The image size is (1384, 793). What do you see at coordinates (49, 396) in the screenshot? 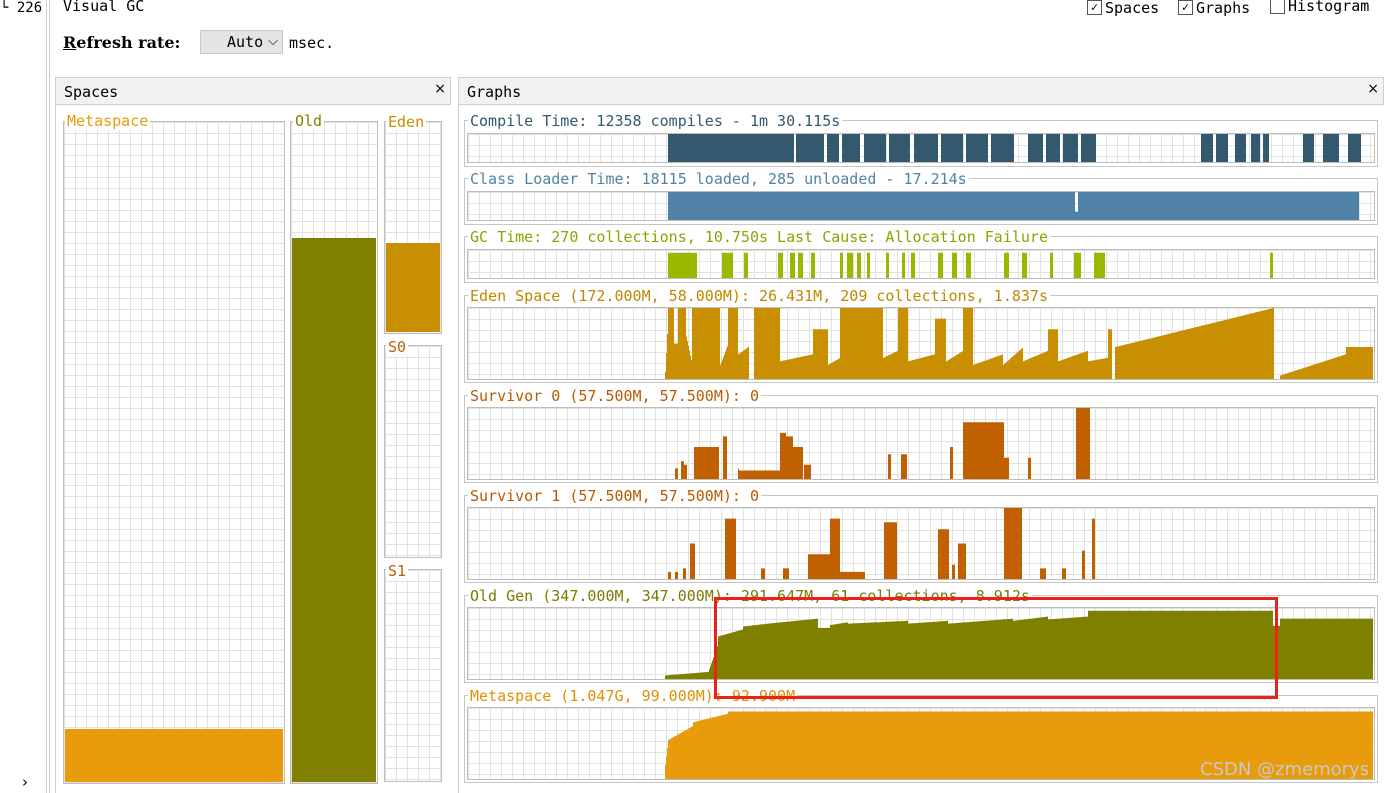
I see `divider` at bounding box center [49, 396].